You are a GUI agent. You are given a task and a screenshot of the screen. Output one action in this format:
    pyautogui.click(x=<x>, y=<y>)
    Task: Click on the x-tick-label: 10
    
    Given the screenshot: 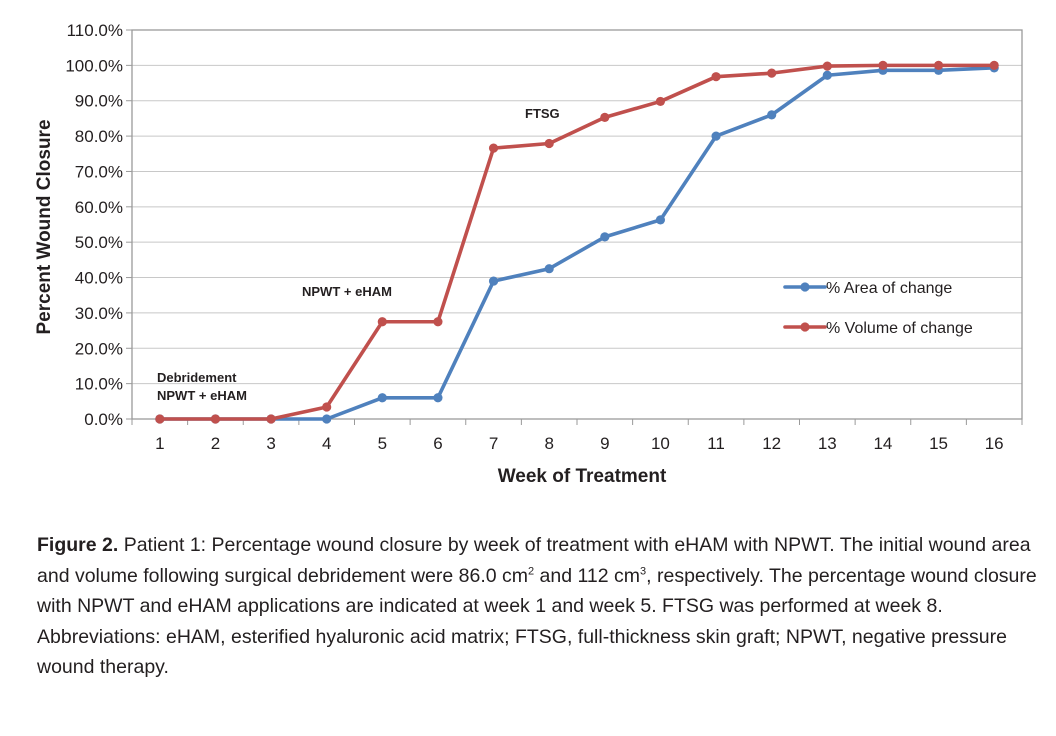 What is the action you would take?
    pyautogui.click(x=660, y=443)
    